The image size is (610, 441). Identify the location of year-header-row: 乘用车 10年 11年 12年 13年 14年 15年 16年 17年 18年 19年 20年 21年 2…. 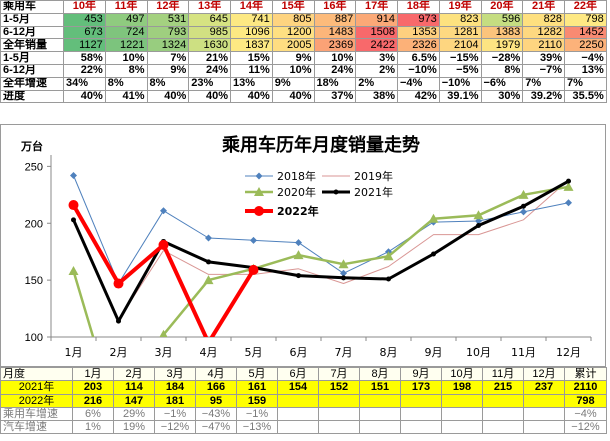
(303, 7).